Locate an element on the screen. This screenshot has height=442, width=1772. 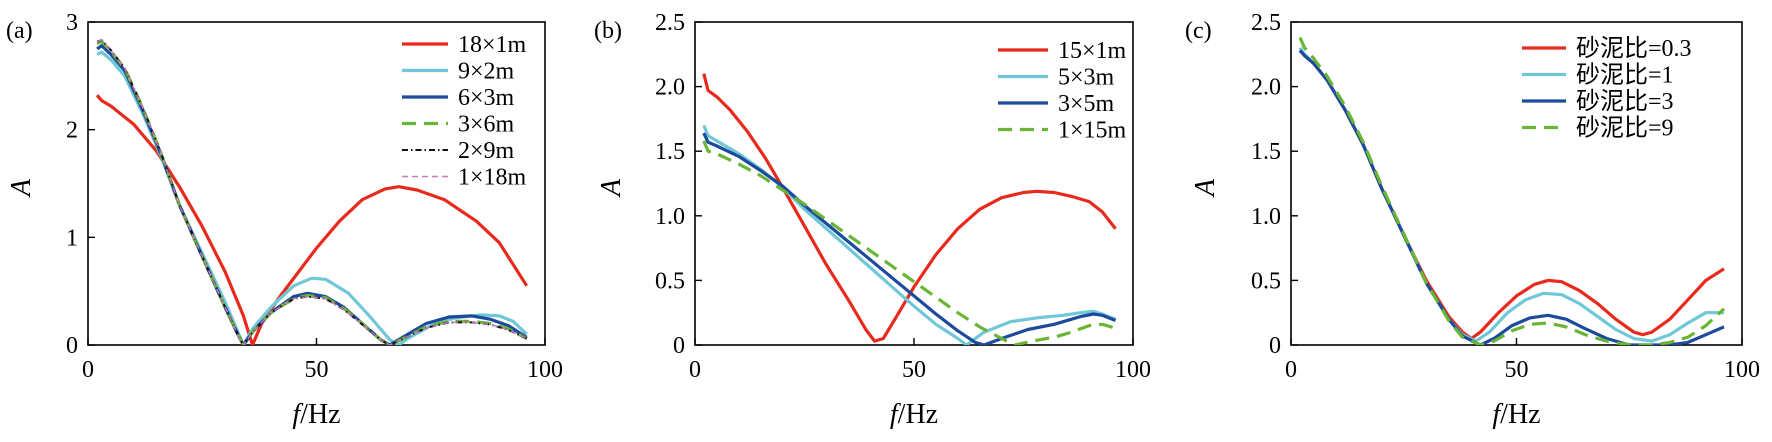
legend-label: 15×1m is located at coordinates (1092, 51).